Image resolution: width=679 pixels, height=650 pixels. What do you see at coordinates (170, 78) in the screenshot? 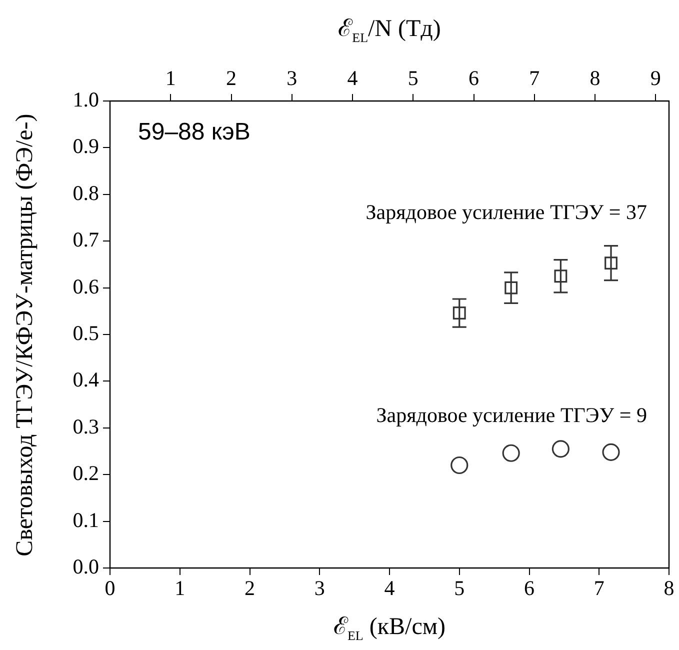
I see `x2-tick-label: 1` at bounding box center [170, 78].